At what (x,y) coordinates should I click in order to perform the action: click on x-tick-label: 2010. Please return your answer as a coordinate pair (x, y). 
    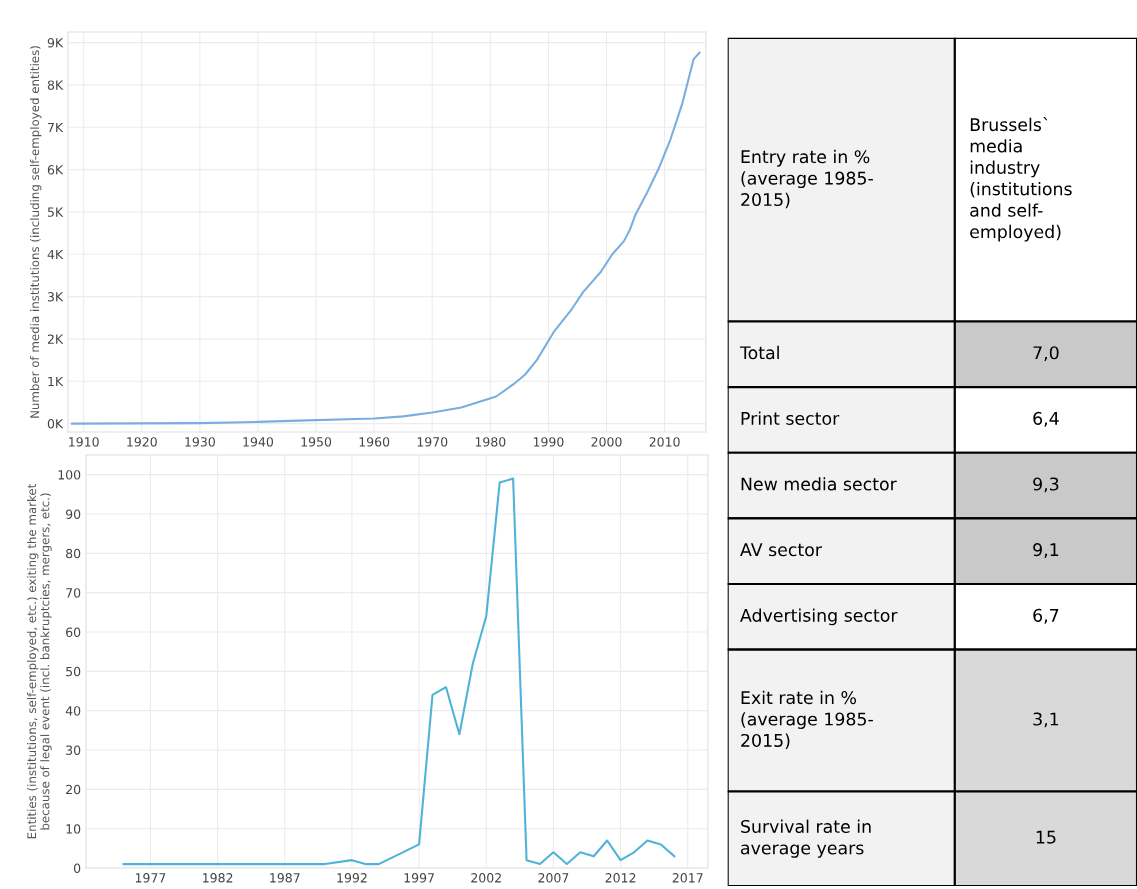
    Looking at the image, I should click on (664, 442).